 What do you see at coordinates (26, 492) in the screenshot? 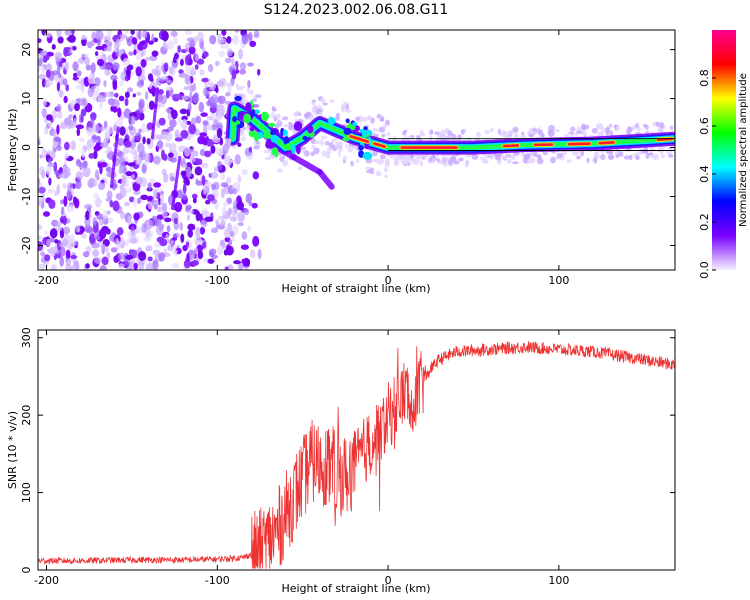
I see `y-tick-label: 100` at bounding box center [26, 492].